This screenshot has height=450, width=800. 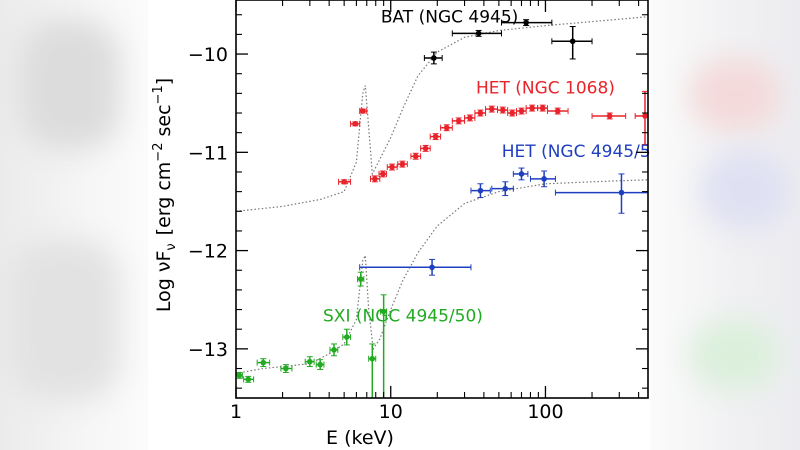 I want to click on x-tick-label: 100, so click(x=545, y=412).